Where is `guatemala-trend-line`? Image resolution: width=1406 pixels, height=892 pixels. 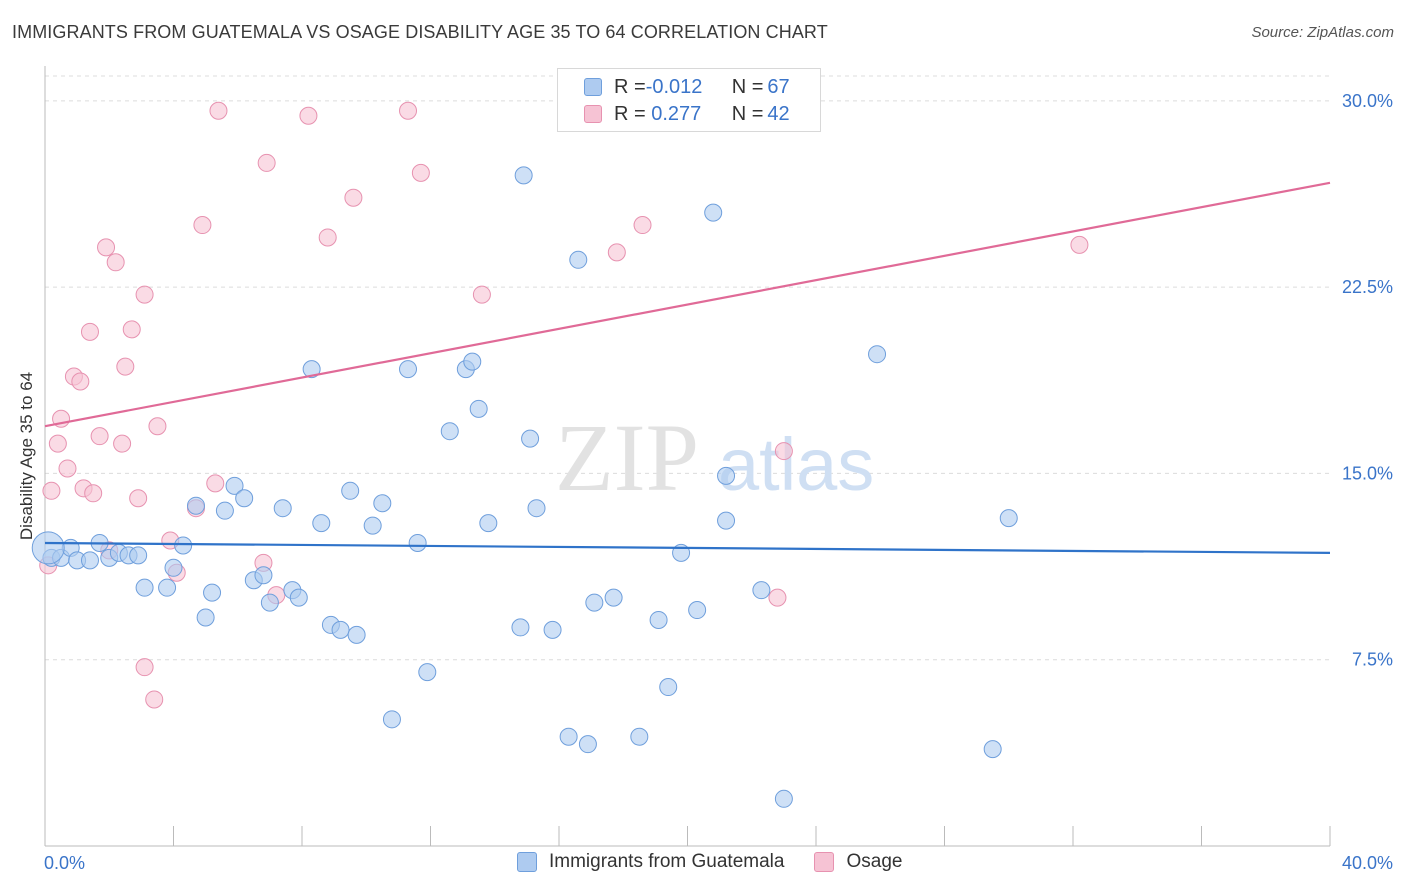 guatemala-trend-line is located at coordinates (687, 548).